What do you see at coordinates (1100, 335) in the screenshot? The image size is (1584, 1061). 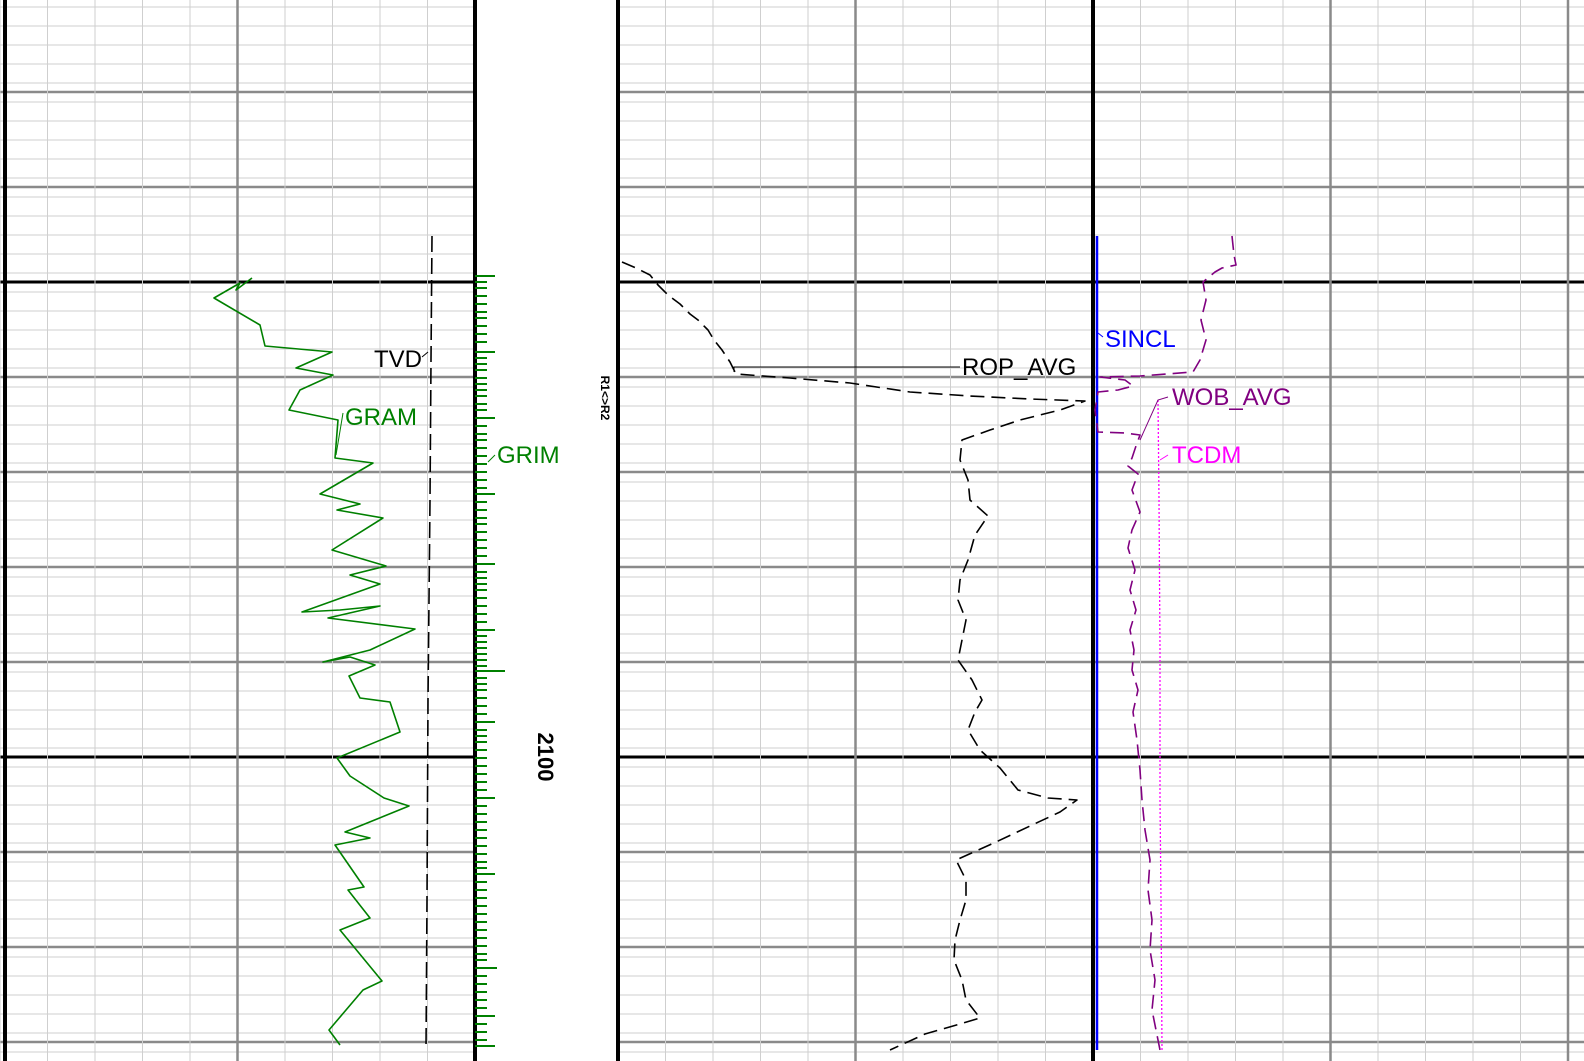 I see `sincl-leader` at bounding box center [1100, 335].